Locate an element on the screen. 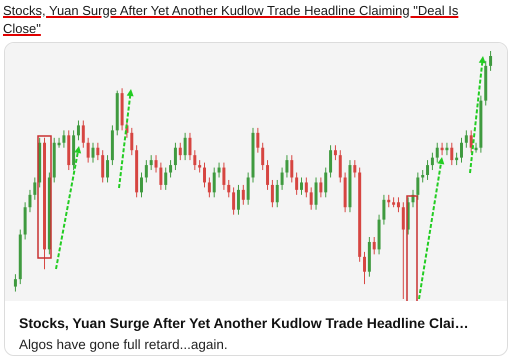 Image resolution: width=512 pixels, height=358 pixels. chart-title: Stocks, Yuan Surge After Yet Another Kudlow Trade Headline Claiming "Deal Is Close" is located at coordinates (231, 20).